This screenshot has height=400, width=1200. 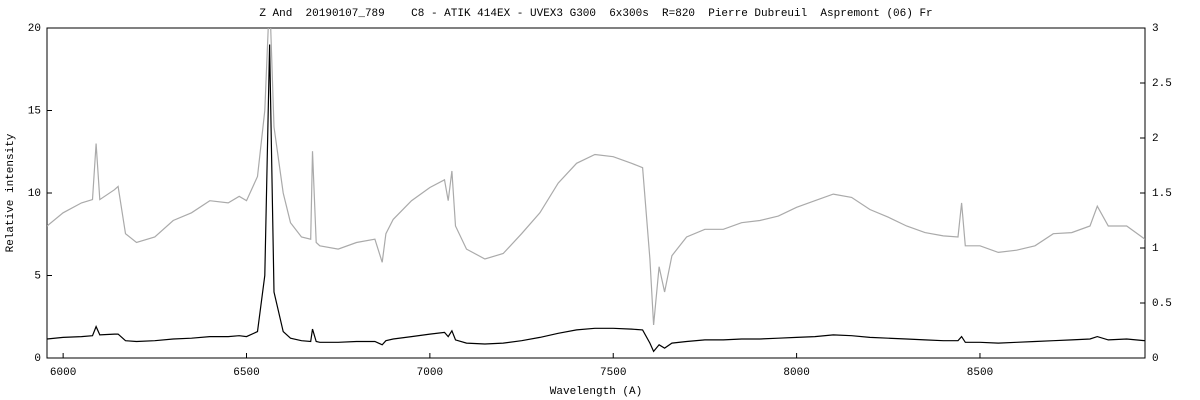 What do you see at coordinates (1155, 29) in the screenshot?
I see `y2-tick-label: 3` at bounding box center [1155, 29].